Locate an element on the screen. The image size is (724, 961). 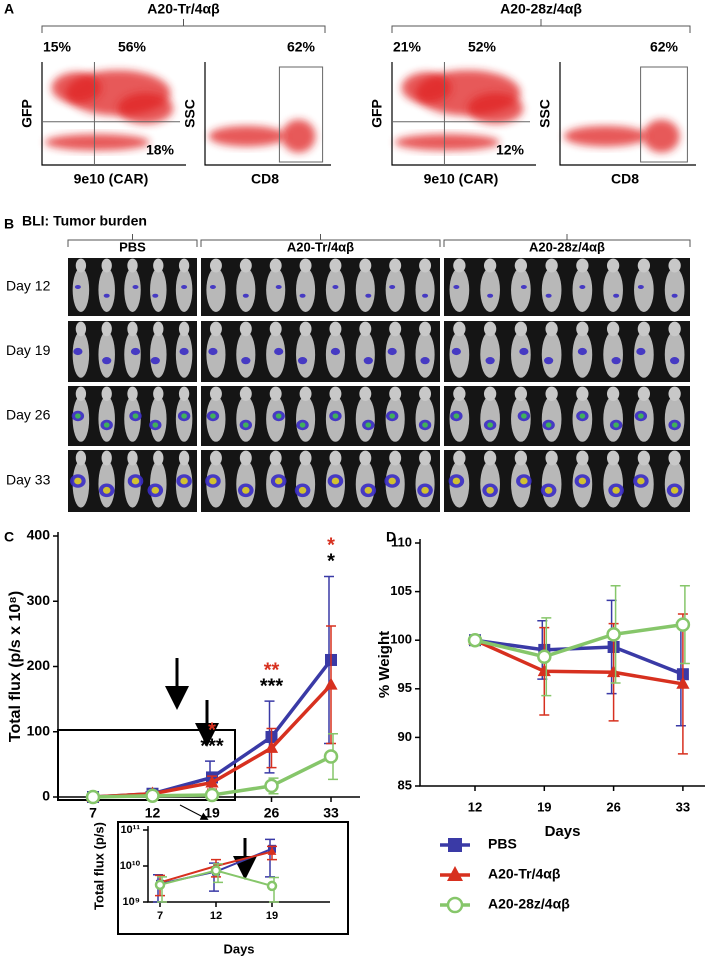
y-axis-label: GFP is located at coordinates (27, 113).